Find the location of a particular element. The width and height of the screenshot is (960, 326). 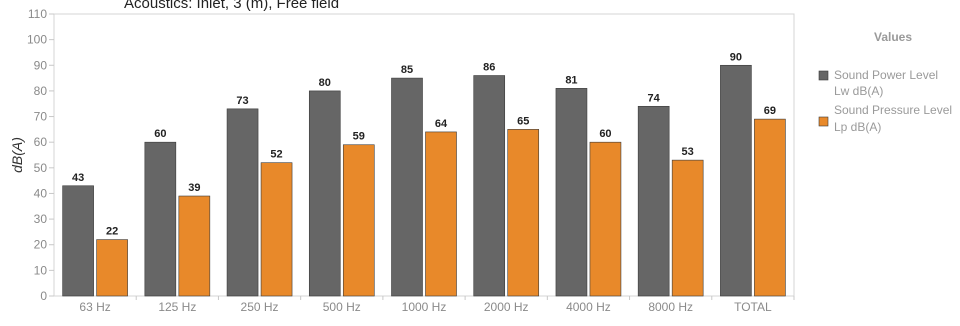

y-tick-label: 90 is located at coordinates (41, 65).